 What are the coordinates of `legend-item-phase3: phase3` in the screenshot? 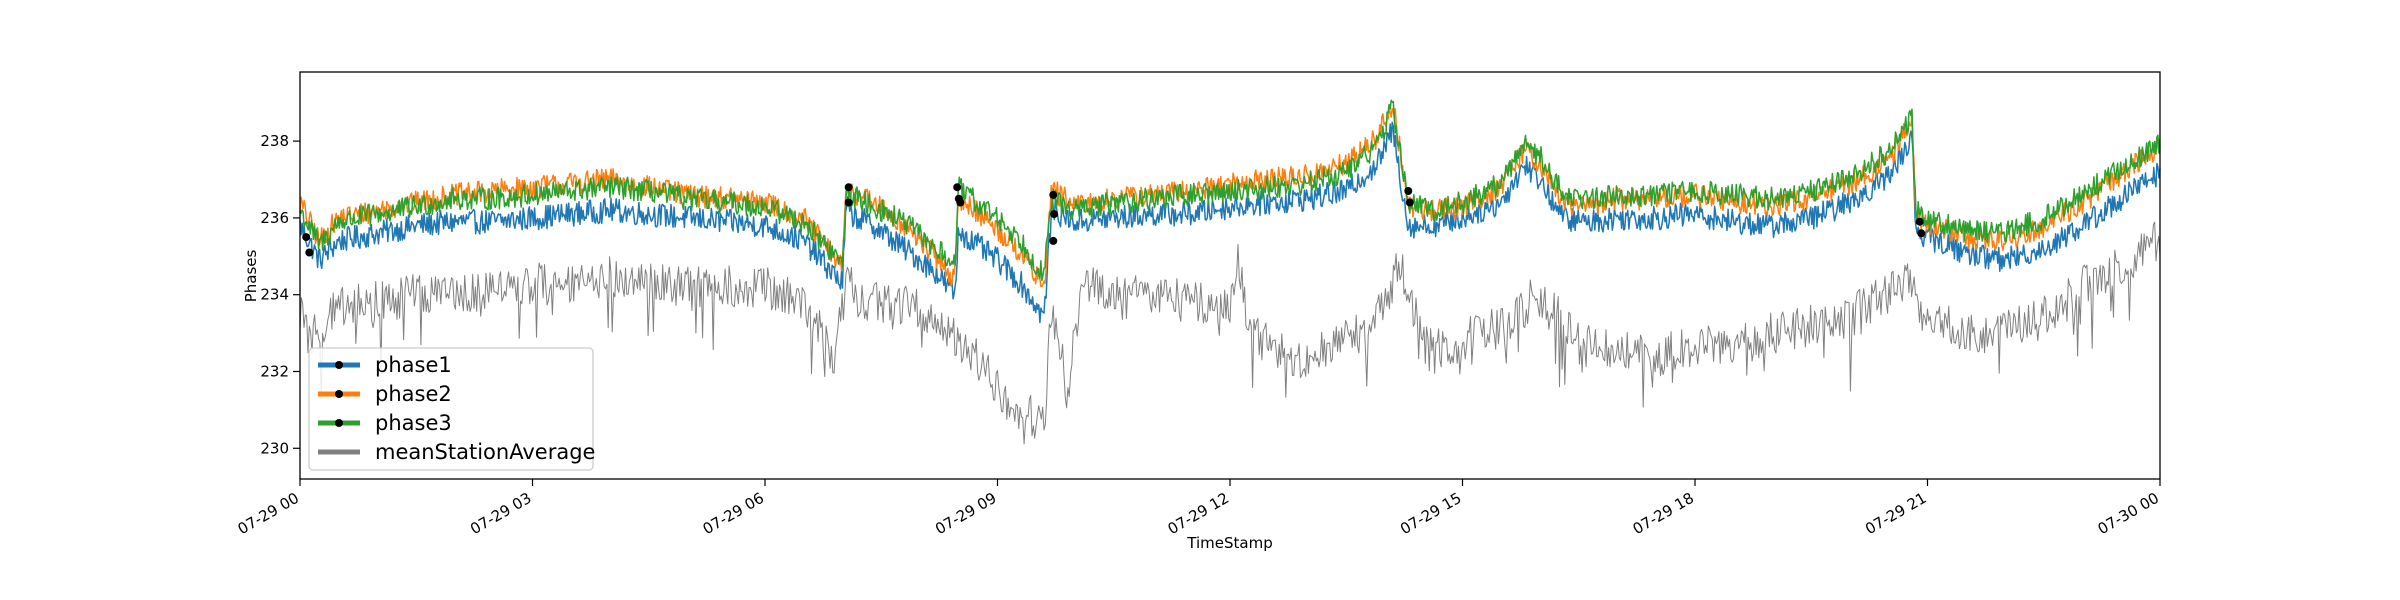 It's located at (385, 423).